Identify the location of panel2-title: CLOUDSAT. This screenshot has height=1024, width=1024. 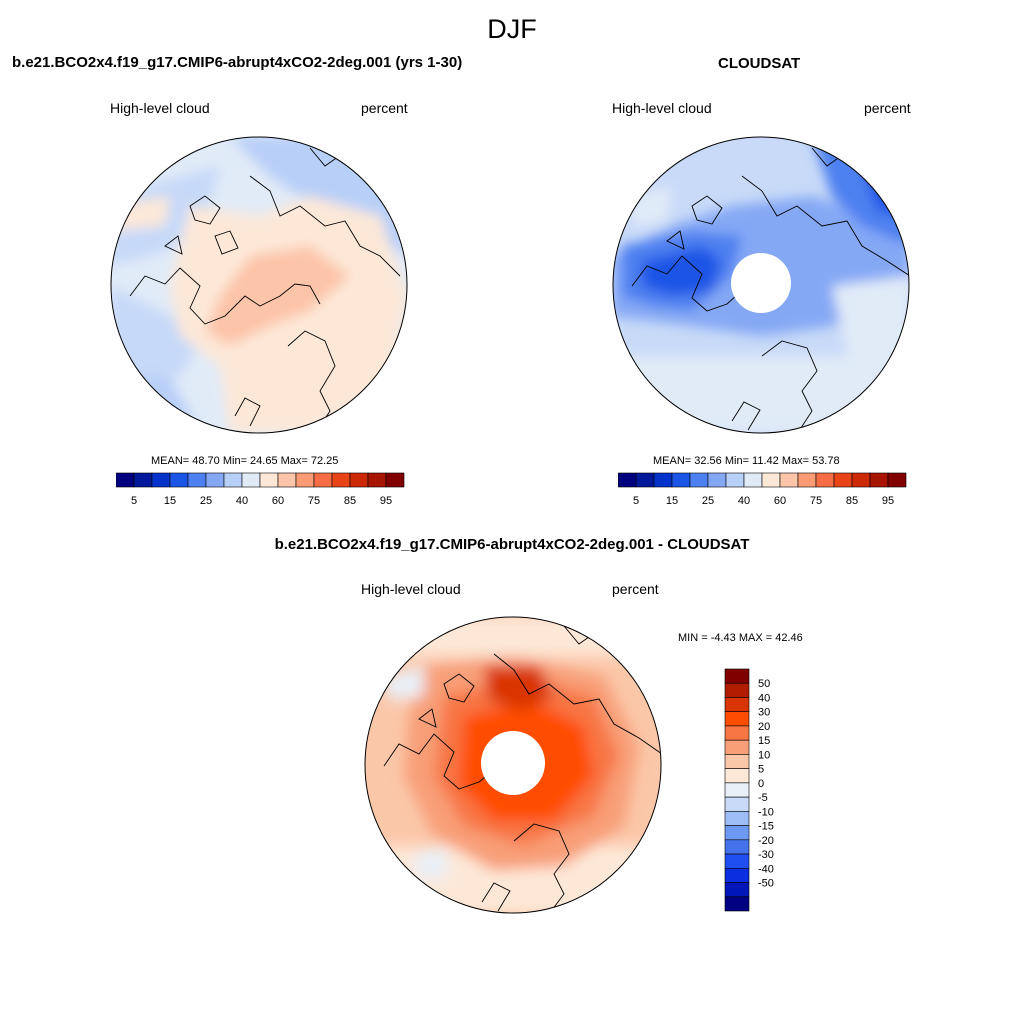
(759, 63).